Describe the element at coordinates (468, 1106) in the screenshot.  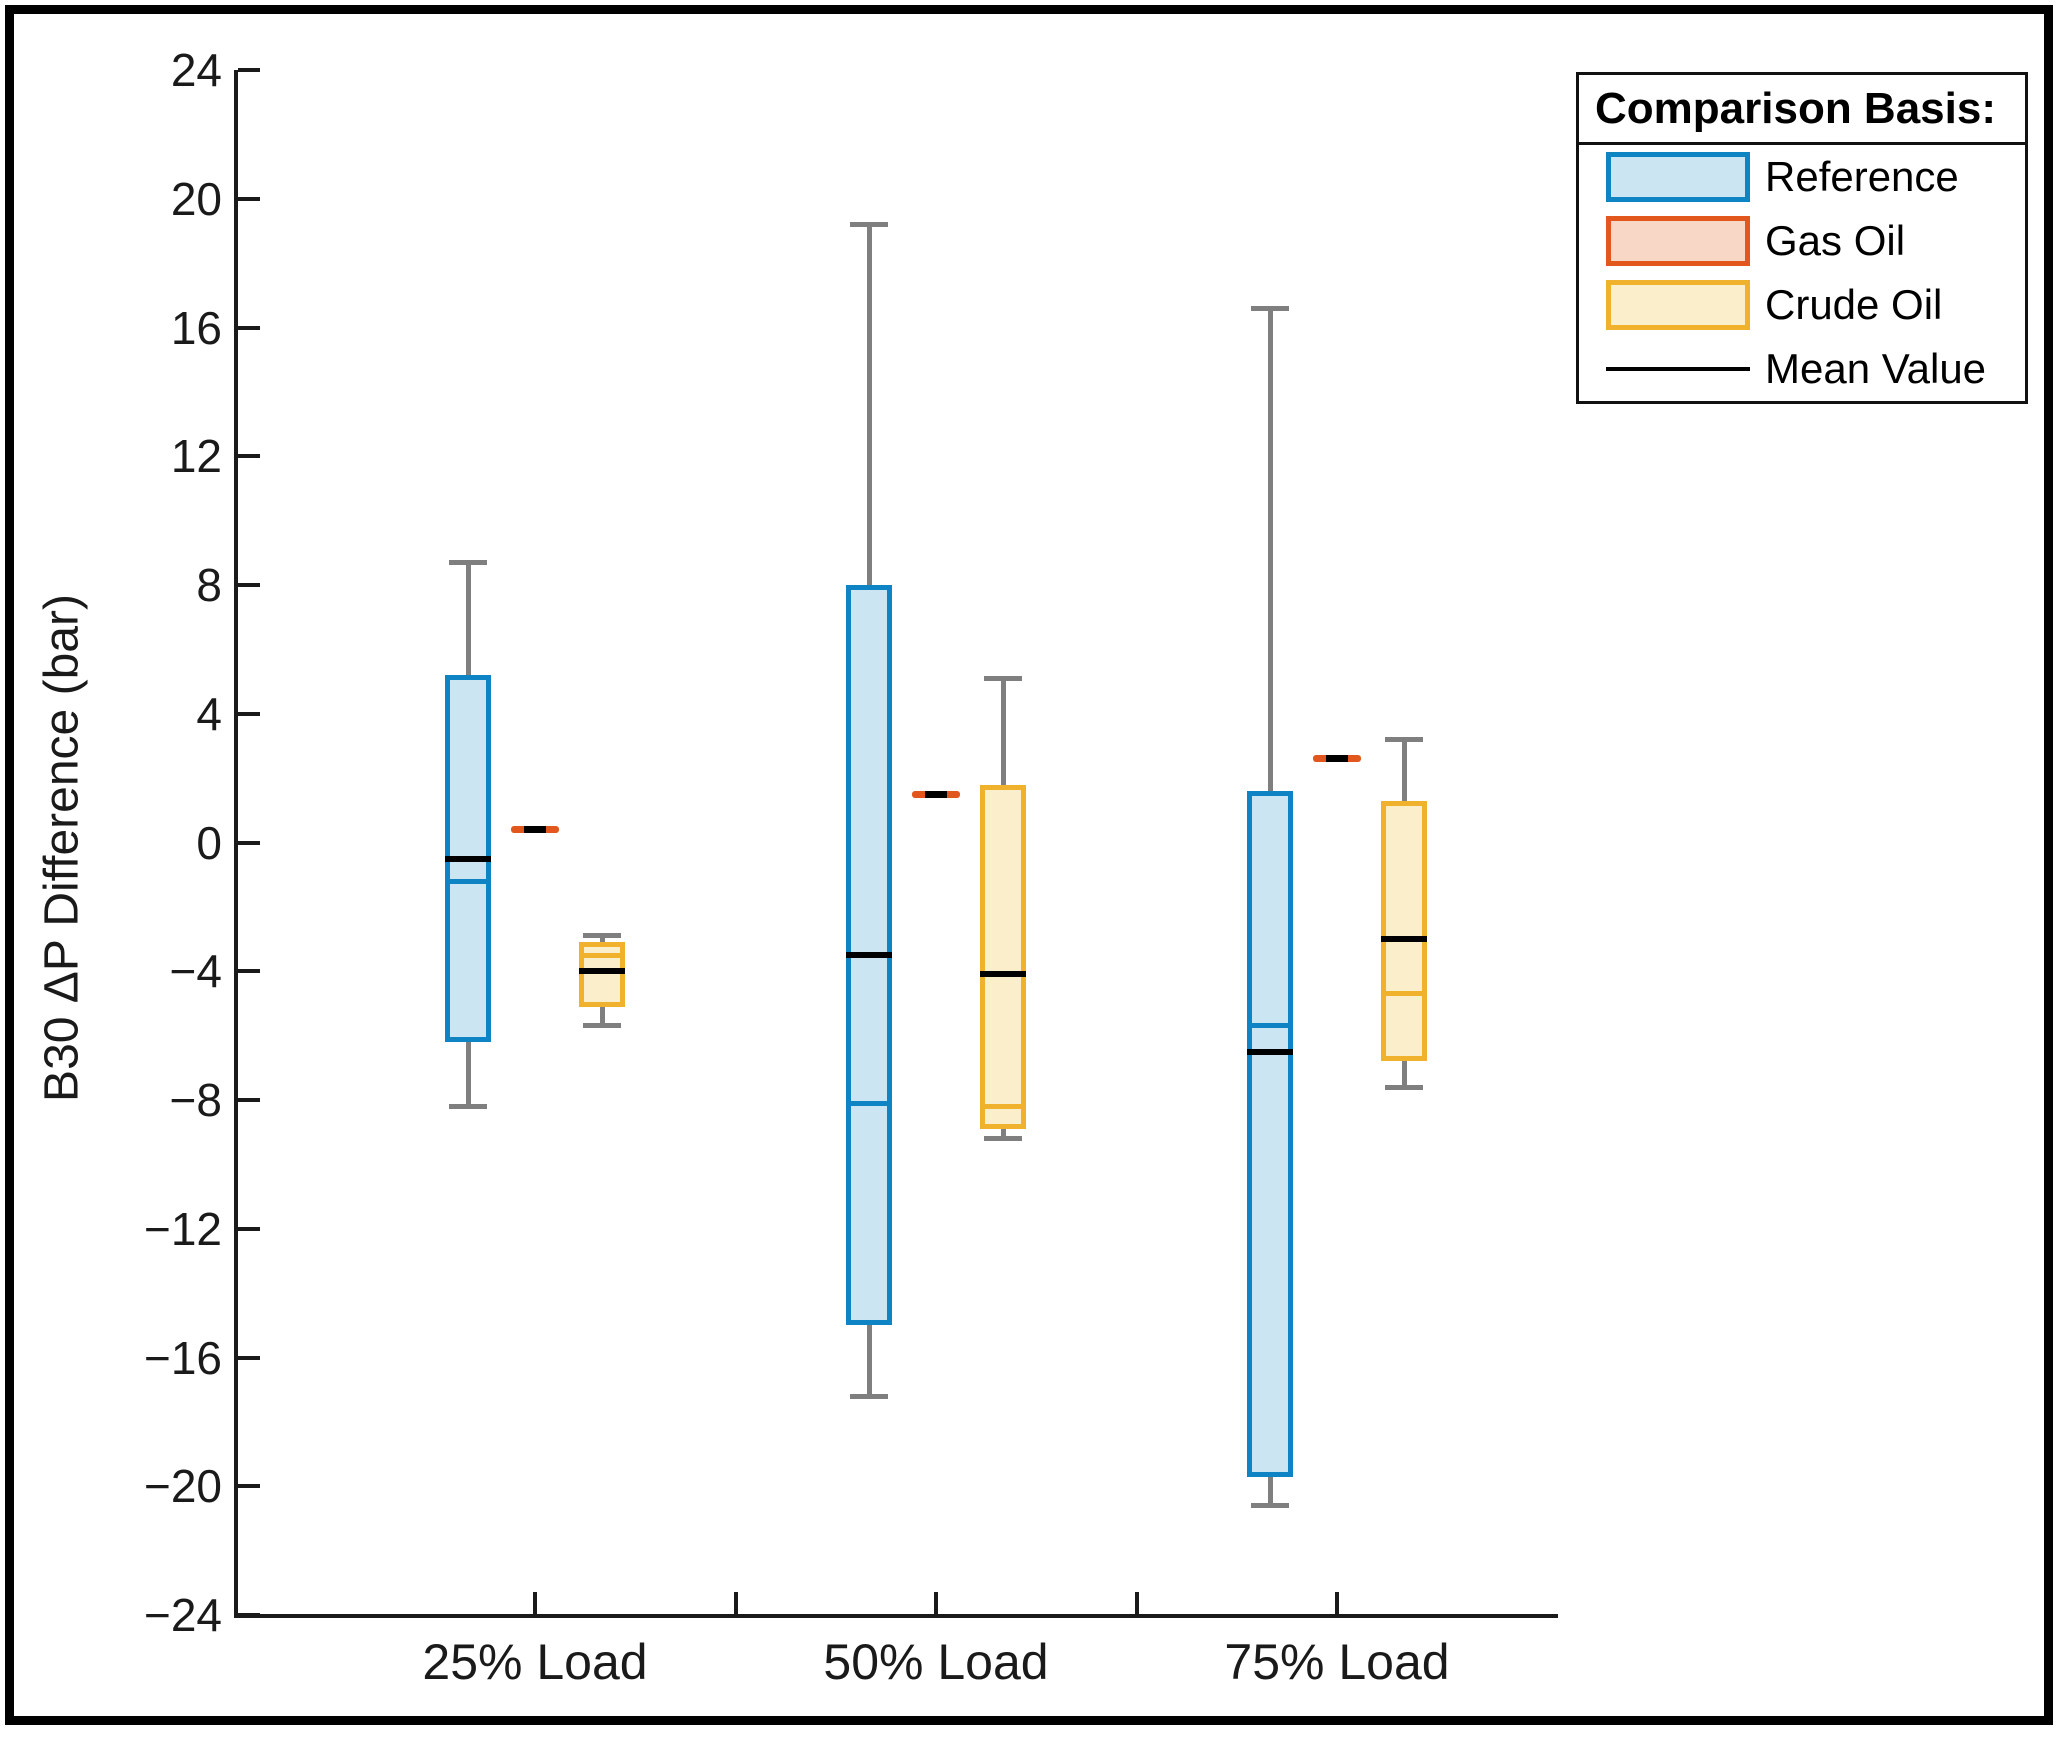
I see `whisker-cap-low-reference-25-load` at that location.